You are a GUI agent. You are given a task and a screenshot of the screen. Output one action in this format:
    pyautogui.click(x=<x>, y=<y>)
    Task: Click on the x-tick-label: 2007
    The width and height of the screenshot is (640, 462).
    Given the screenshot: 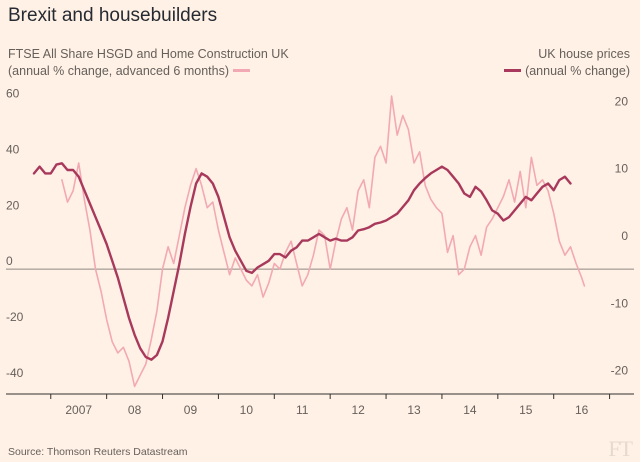 What is the action you would take?
    pyautogui.click(x=78, y=410)
    